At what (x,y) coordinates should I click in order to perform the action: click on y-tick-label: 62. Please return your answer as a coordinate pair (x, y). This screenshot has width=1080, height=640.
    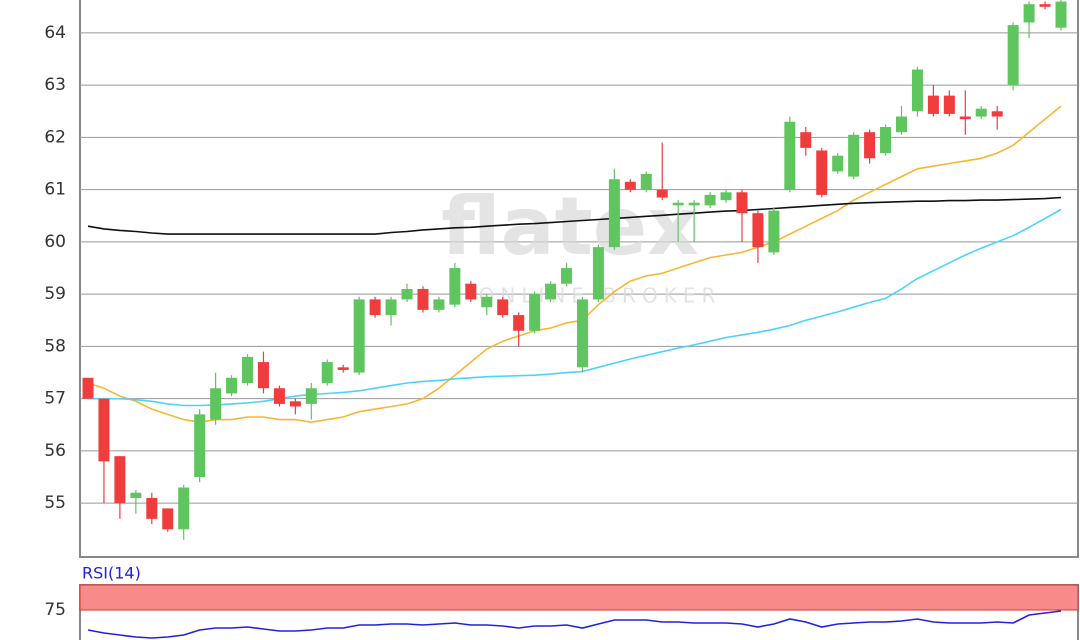
    Looking at the image, I should click on (55, 137).